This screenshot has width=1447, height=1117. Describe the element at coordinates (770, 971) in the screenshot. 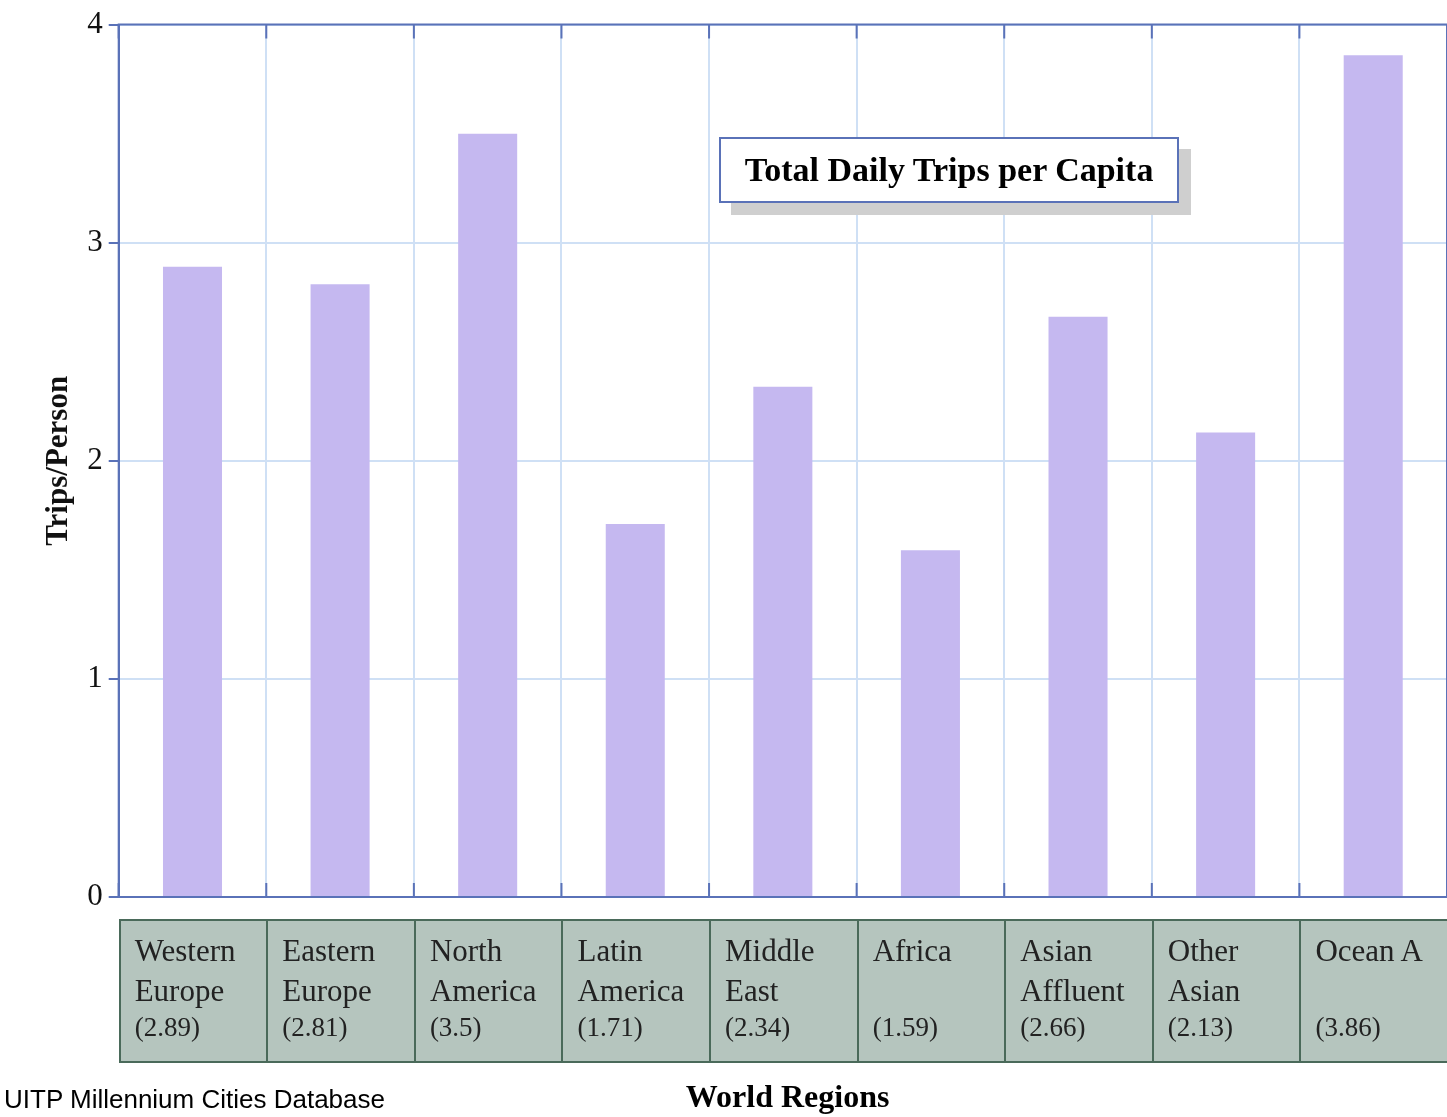

I see `x-tick-label: Middle East` at that location.